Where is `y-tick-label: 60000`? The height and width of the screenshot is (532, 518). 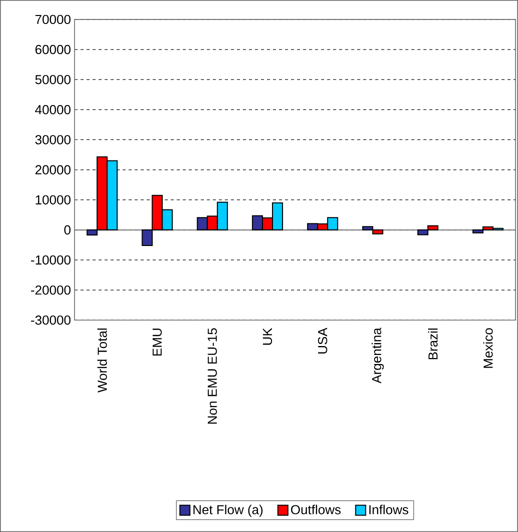
y-tick-label: 60000 is located at coordinates (53, 49).